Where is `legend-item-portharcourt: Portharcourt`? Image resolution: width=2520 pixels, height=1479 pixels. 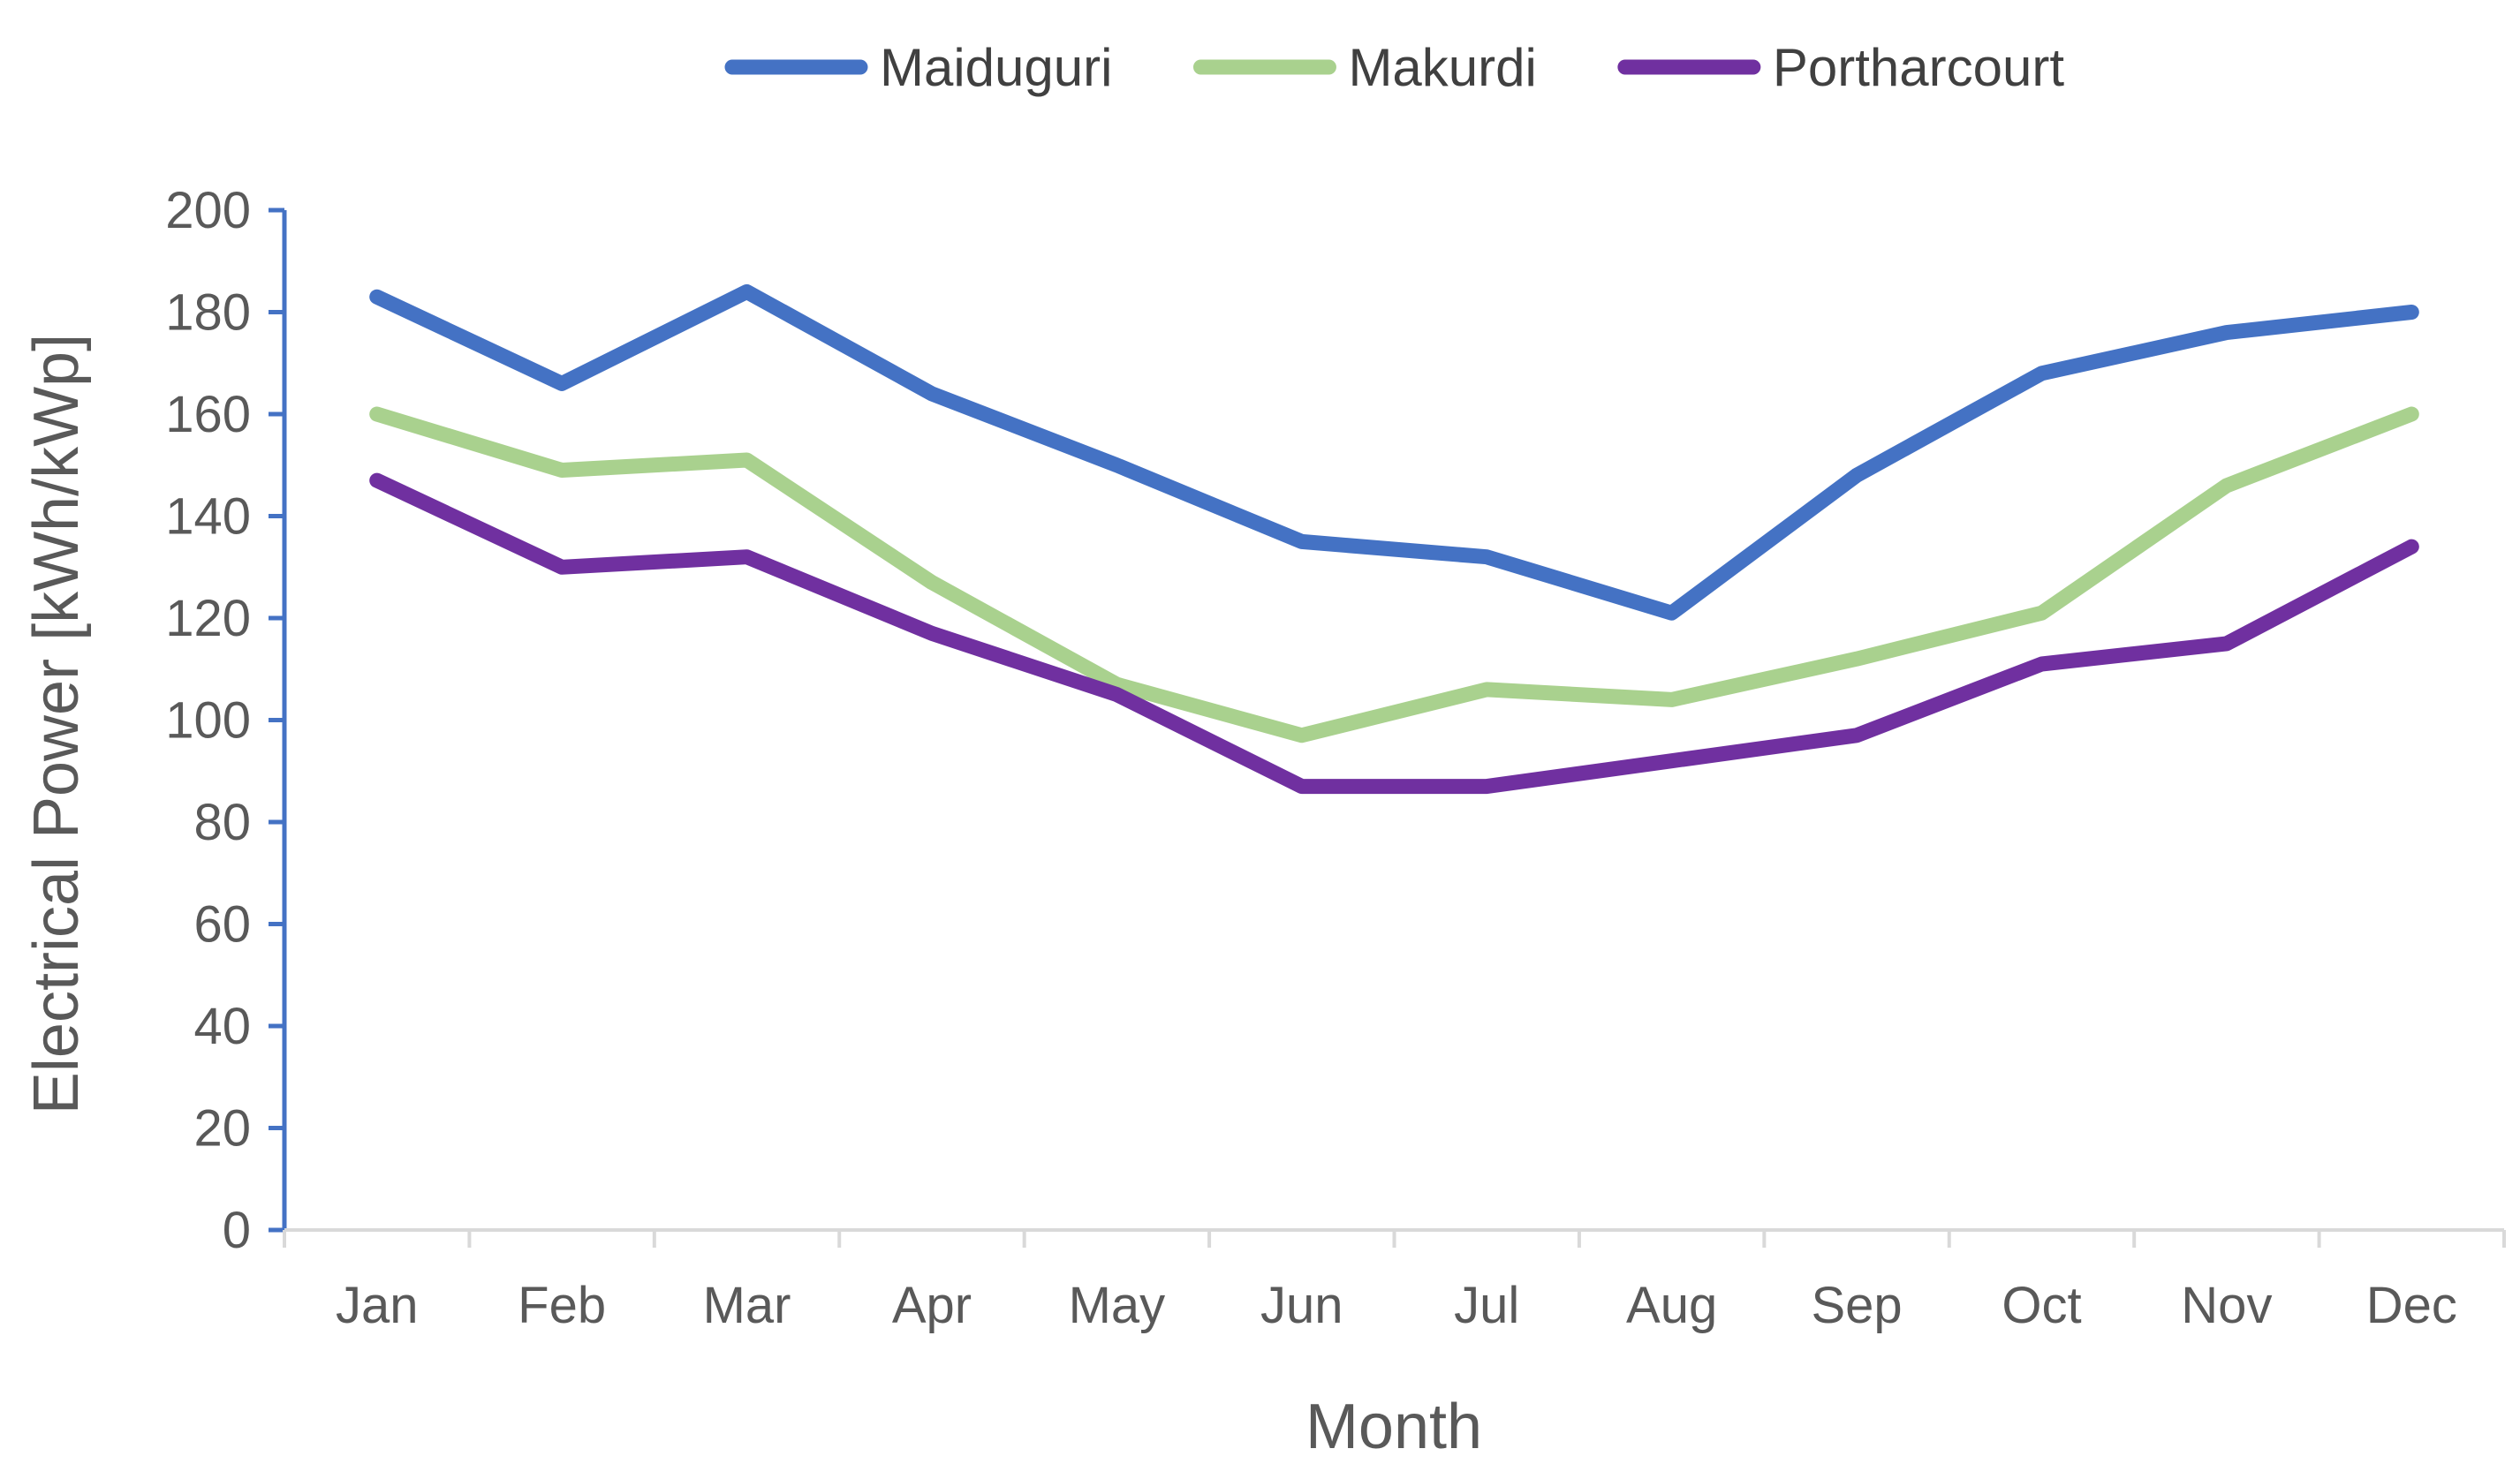 legend-item-portharcourt: Portharcourt is located at coordinates (1840, 67).